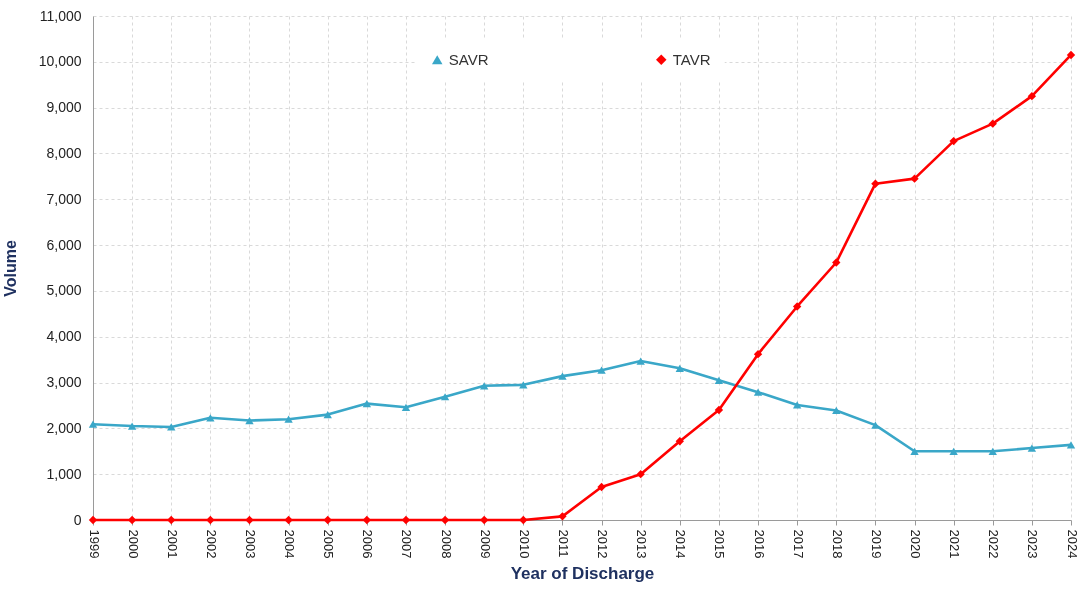  I want to click on x-tick-label: 2021, so click(955, 544).